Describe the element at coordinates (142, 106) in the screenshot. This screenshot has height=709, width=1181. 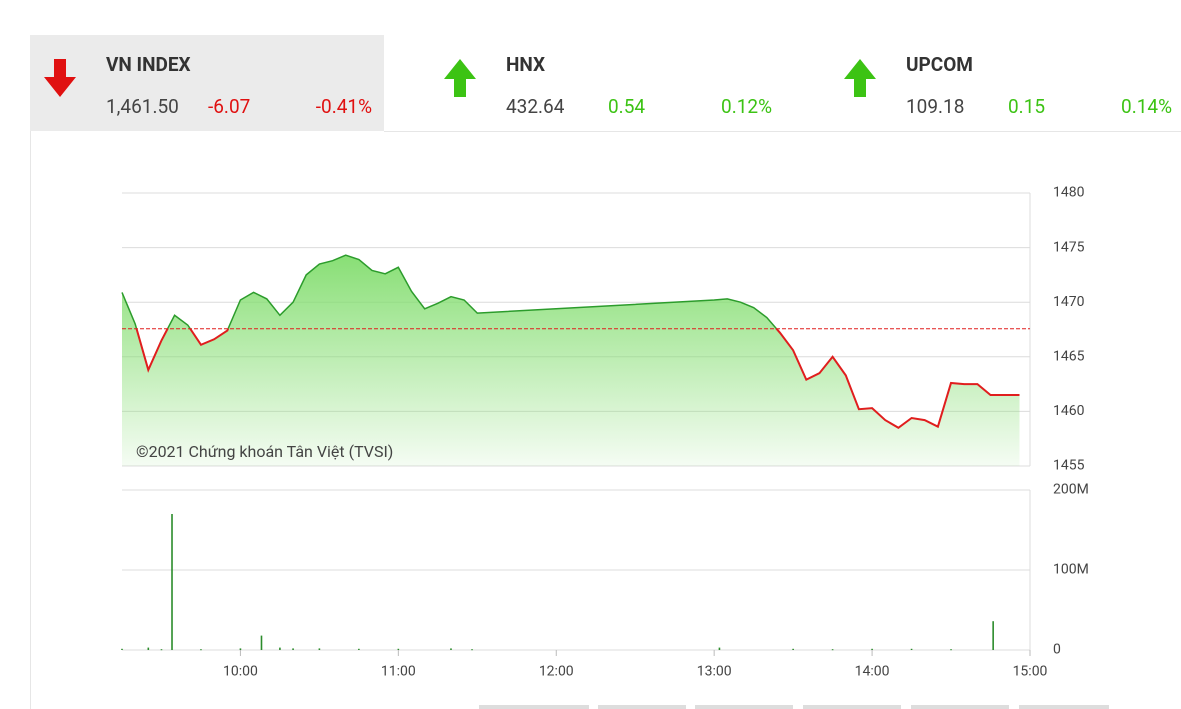
I see `index-value: 1,461.50` at that location.